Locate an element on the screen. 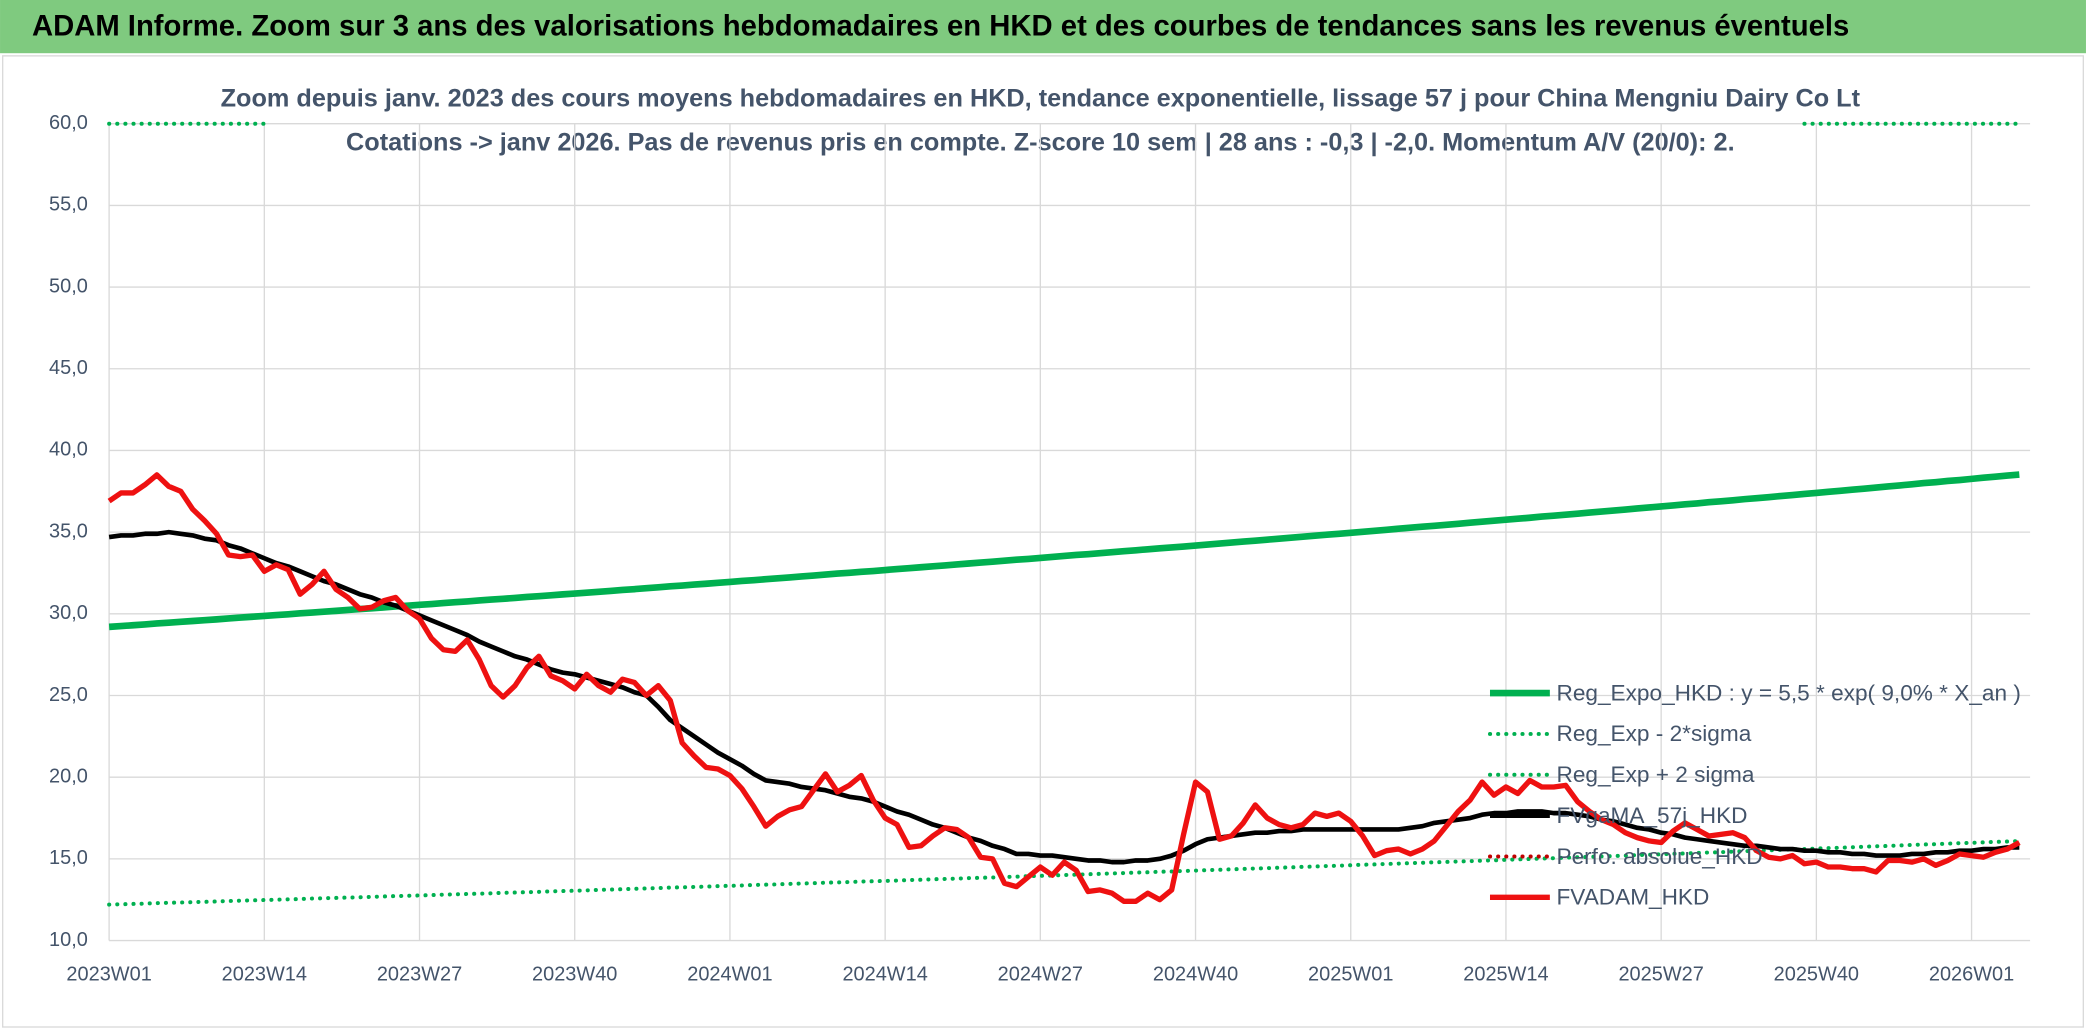 The width and height of the screenshot is (2086, 1031). y-tick-label: 25,0 is located at coordinates (68, 695).